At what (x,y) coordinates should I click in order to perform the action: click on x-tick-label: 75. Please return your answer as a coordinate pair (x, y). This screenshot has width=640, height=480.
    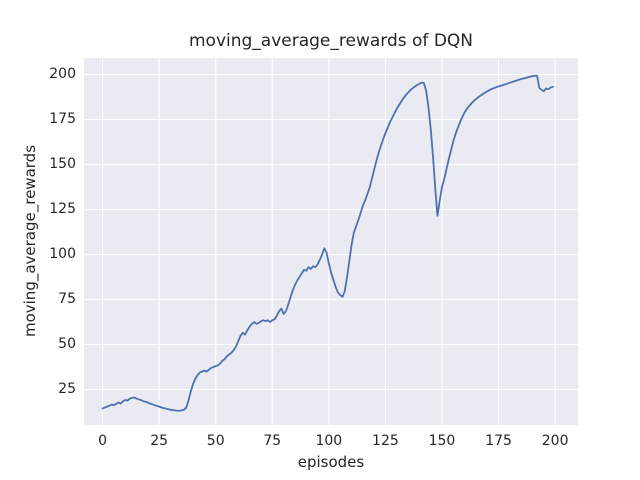
    Looking at the image, I should click on (272, 441).